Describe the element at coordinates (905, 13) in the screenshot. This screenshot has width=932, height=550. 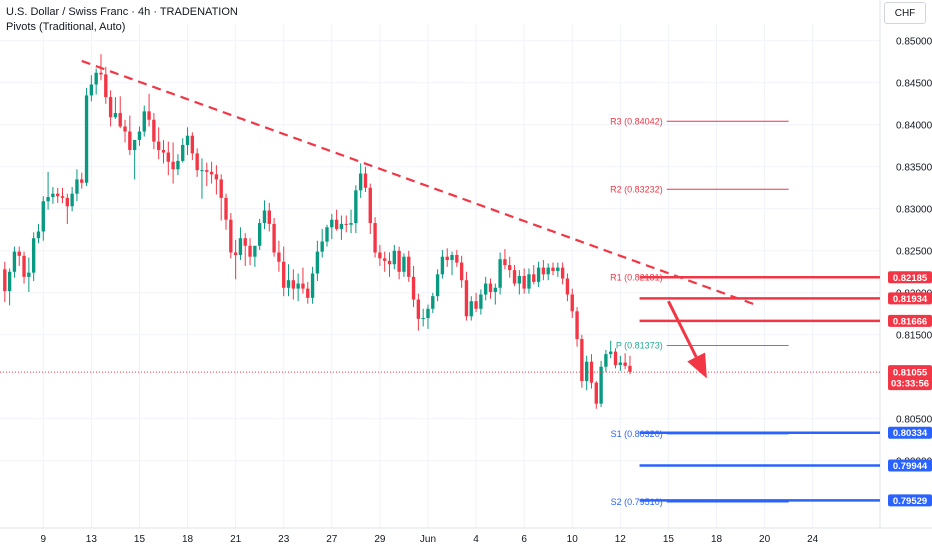
I see `currency-badge: CHF` at that location.